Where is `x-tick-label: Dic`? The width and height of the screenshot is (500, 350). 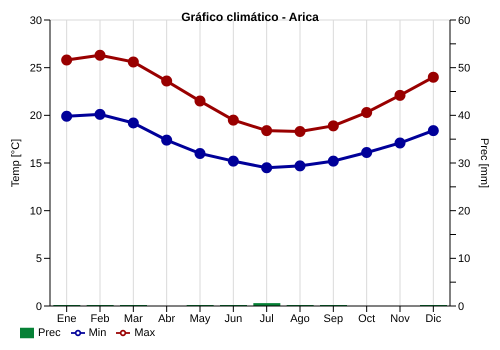 x-tick-label: Dic is located at coordinates (433, 318).